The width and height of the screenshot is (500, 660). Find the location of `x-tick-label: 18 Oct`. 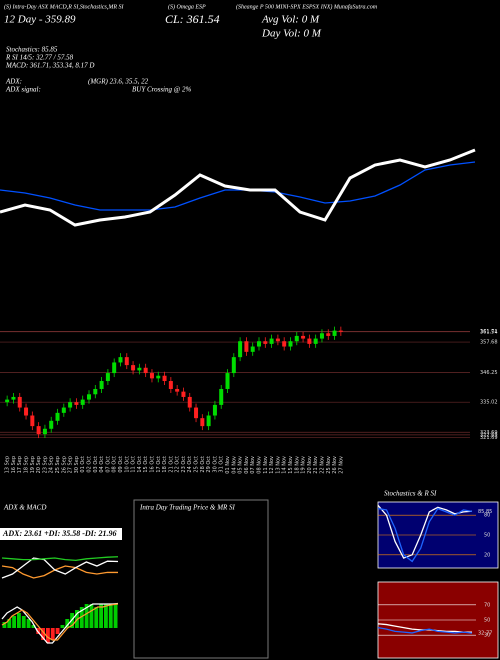

x-tick-label: 18 Oct is located at coordinates (165, 464).